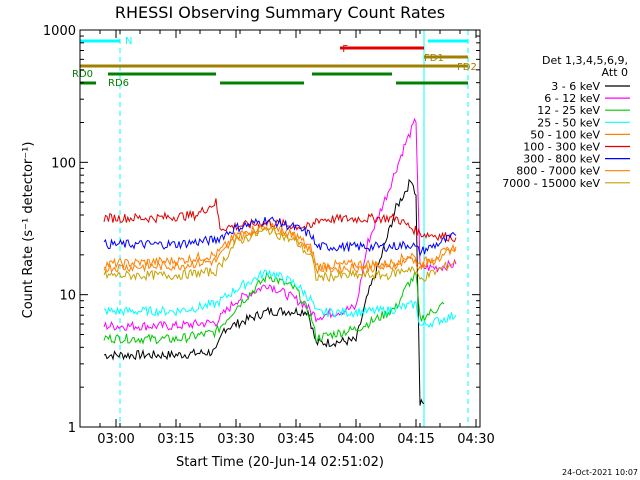 The width and height of the screenshot is (640, 480). What do you see at coordinates (115, 439) in the screenshot?
I see `x-tick-label: 03:00` at bounding box center [115, 439].